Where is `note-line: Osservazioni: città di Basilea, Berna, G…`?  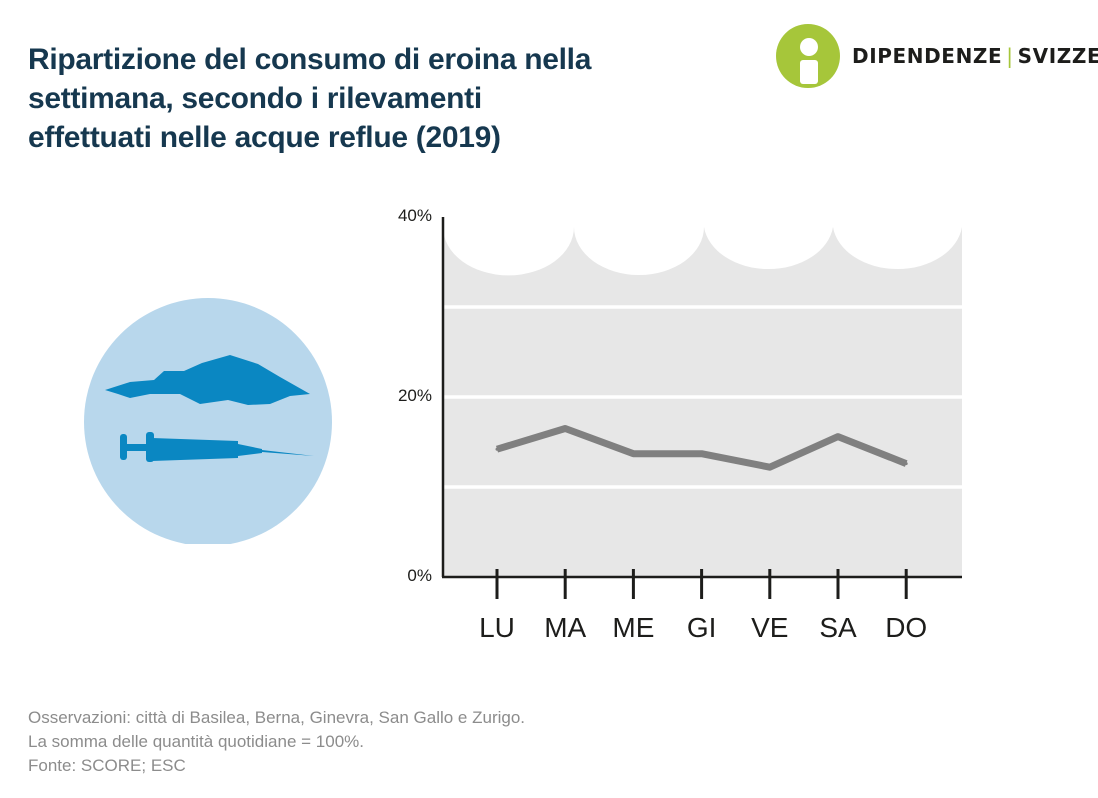 note-line: Osservazioni: città di Basilea, Berna, G… is located at coordinates (277, 717).